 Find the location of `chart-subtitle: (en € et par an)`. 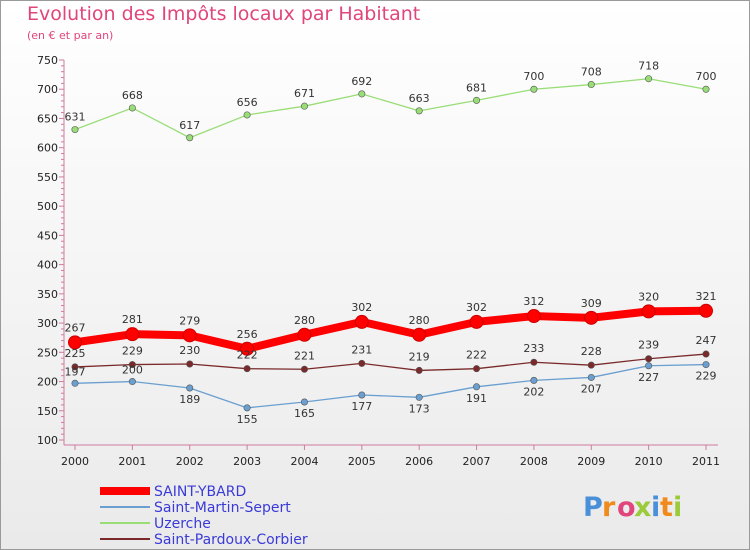

chart-subtitle: (en € et par an) is located at coordinates (70, 35).